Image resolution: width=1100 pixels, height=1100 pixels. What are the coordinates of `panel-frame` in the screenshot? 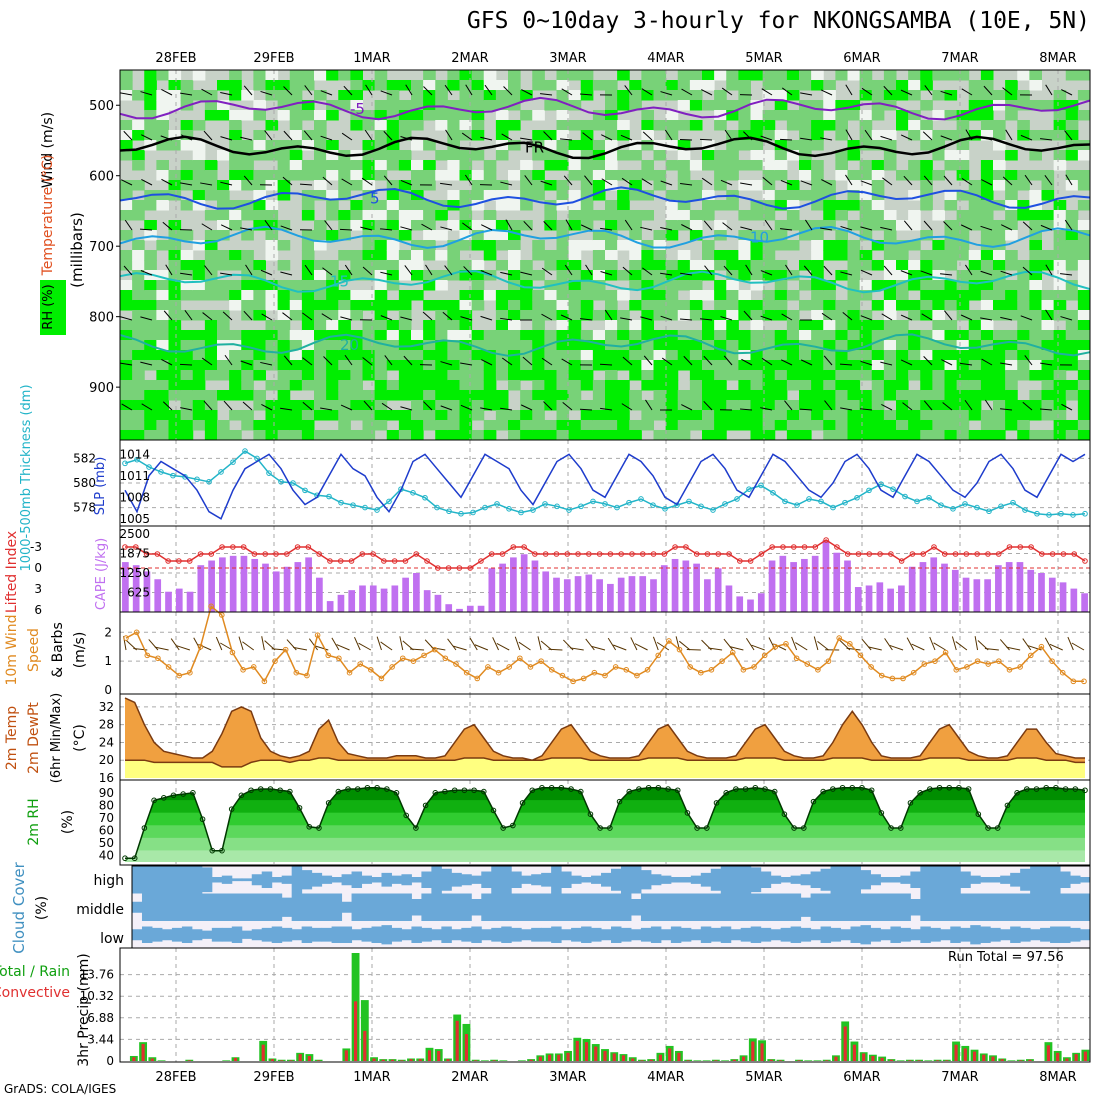 It's located at (605, 1005).